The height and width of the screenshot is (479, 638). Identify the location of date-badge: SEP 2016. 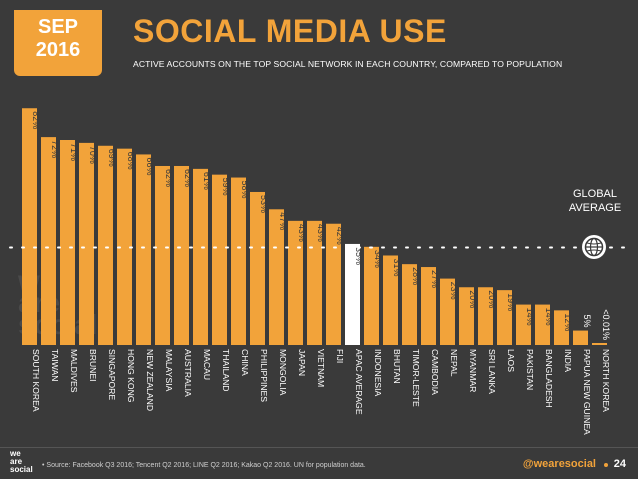
(58, 43).